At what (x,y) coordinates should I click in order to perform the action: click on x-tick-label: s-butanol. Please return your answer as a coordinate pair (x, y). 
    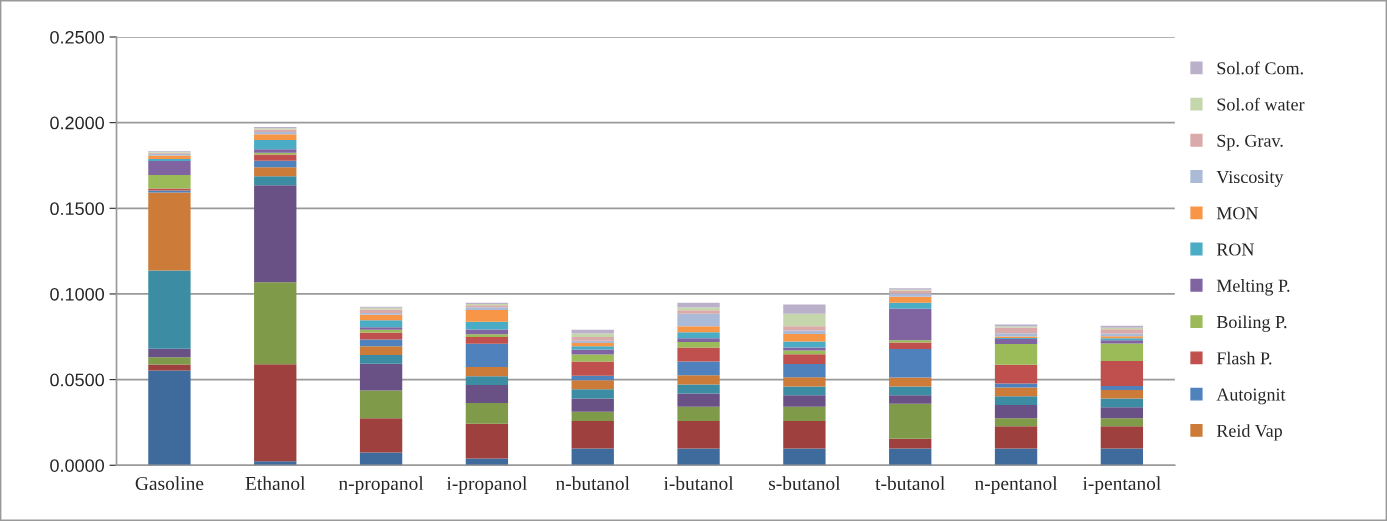
    Looking at the image, I should click on (805, 483).